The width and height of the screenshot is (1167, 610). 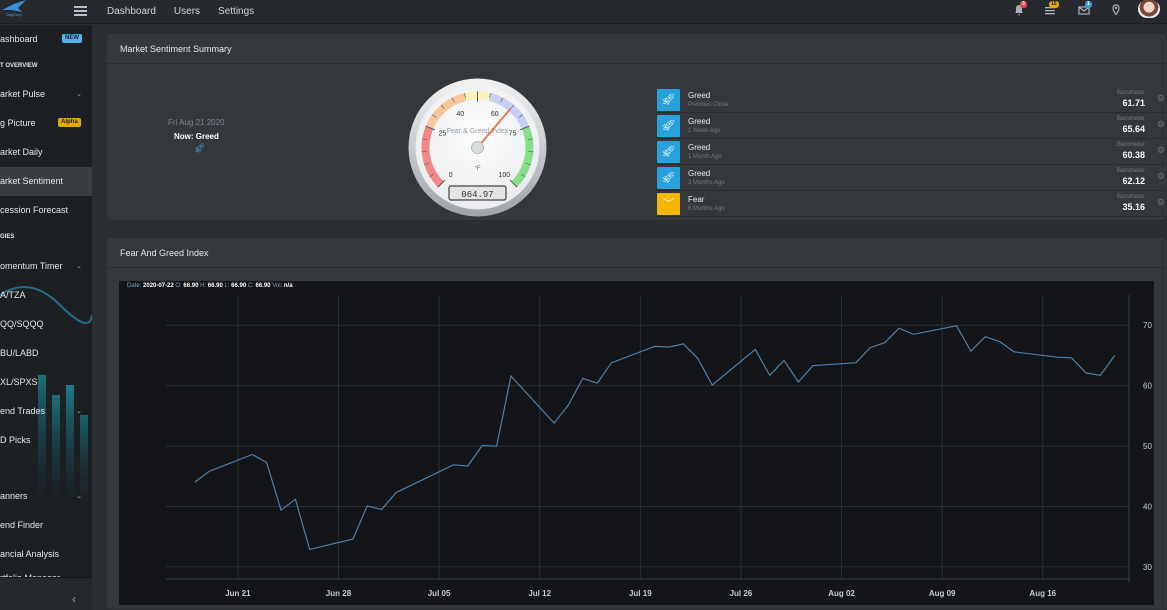 What do you see at coordinates (1020, 9) in the screenshot?
I see `bell-icon: 3` at bounding box center [1020, 9].